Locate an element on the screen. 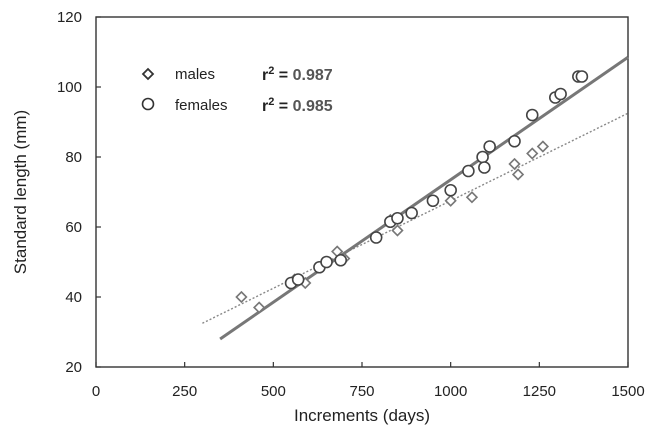  r2-symbol-males: r is located at coordinates (265, 75).